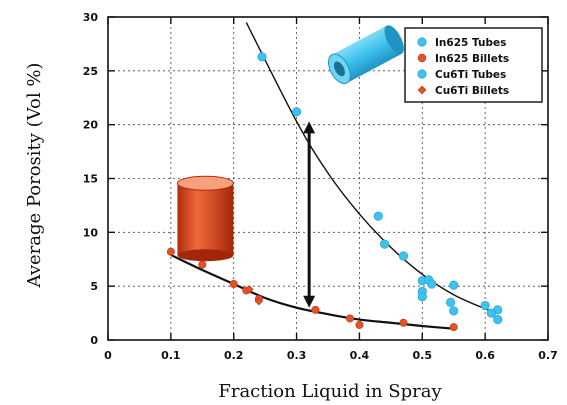 The height and width of the screenshot is (405, 567). What do you see at coordinates (90, 179) in the screenshot?
I see `y-tick-label: 15` at bounding box center [90, 179].